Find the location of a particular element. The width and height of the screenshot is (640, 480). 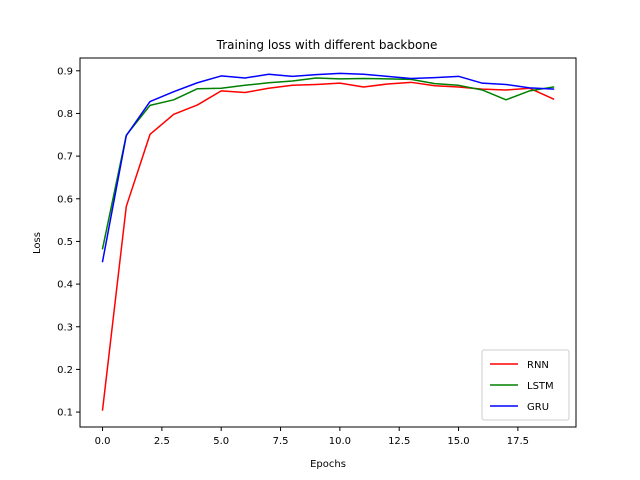

y-tick-label: 0.4 is located at coordinates (65, 285).